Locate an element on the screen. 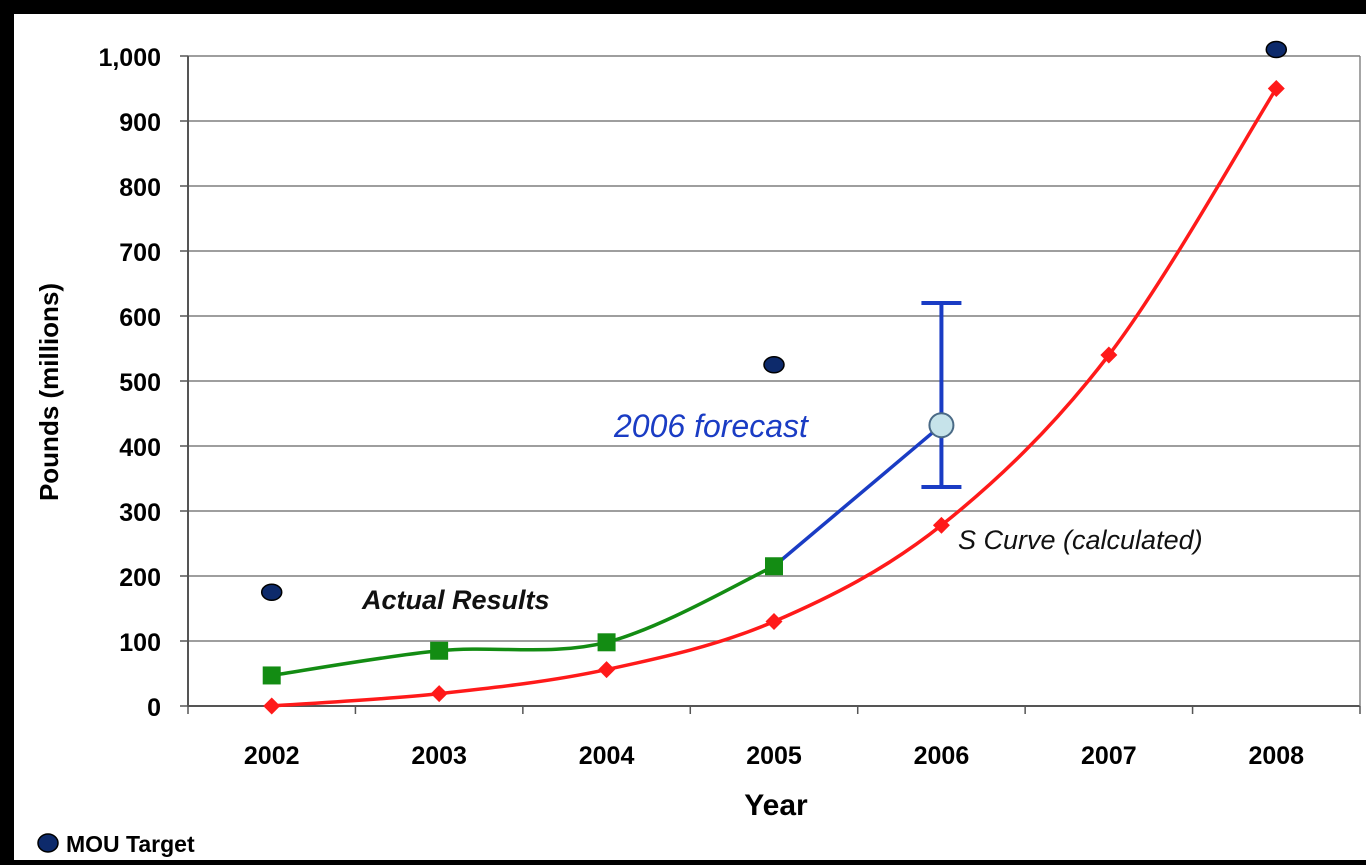 This screenshot has width=1366, height=865. x-tick-label-2007: 2007 is located at coordinates (1109, 756).